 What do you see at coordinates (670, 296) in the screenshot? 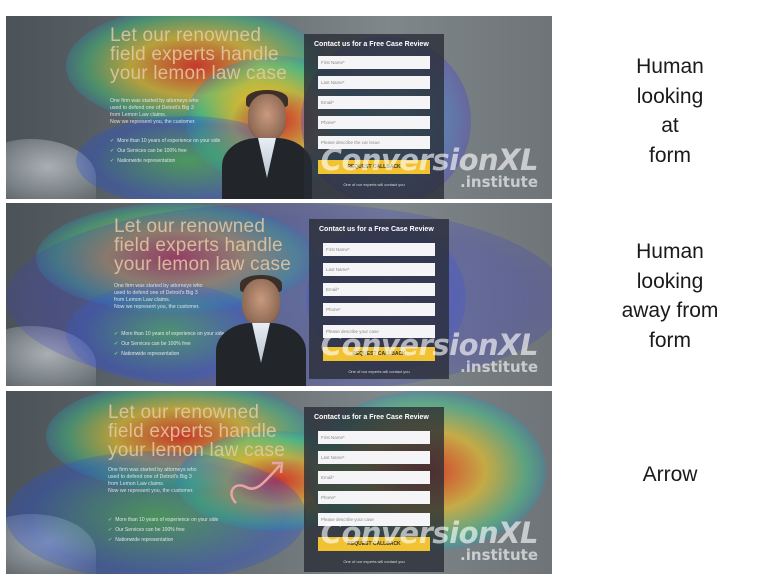
I see `caption-looking-away: Human looking away from form` at bounding box center [670, 296].